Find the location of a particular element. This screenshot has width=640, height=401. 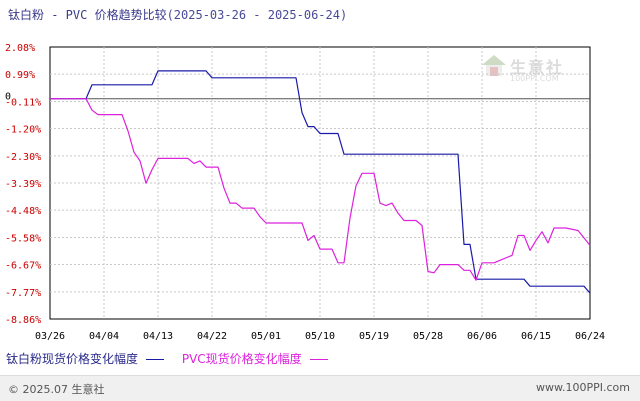

chart-legend: 钛白粉现货价格变化幅度 PVC现货价格变化幅度 is located at coordinates (174, 358).